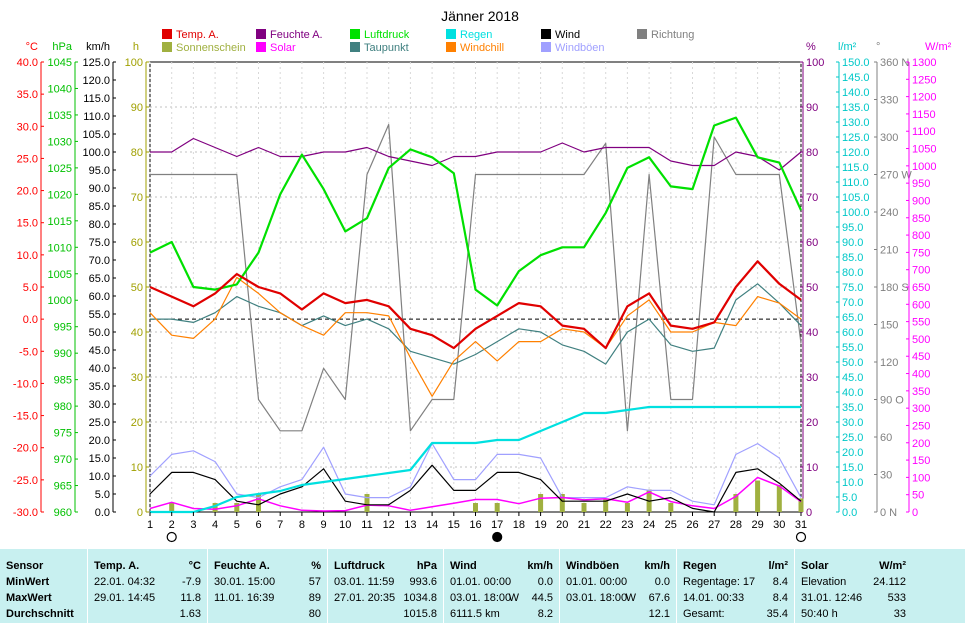 The image size is (965, 623). Describe the element at coordinates (63, 354) in the screenshot. I see `left-axis-tick-label: 990` at that location.